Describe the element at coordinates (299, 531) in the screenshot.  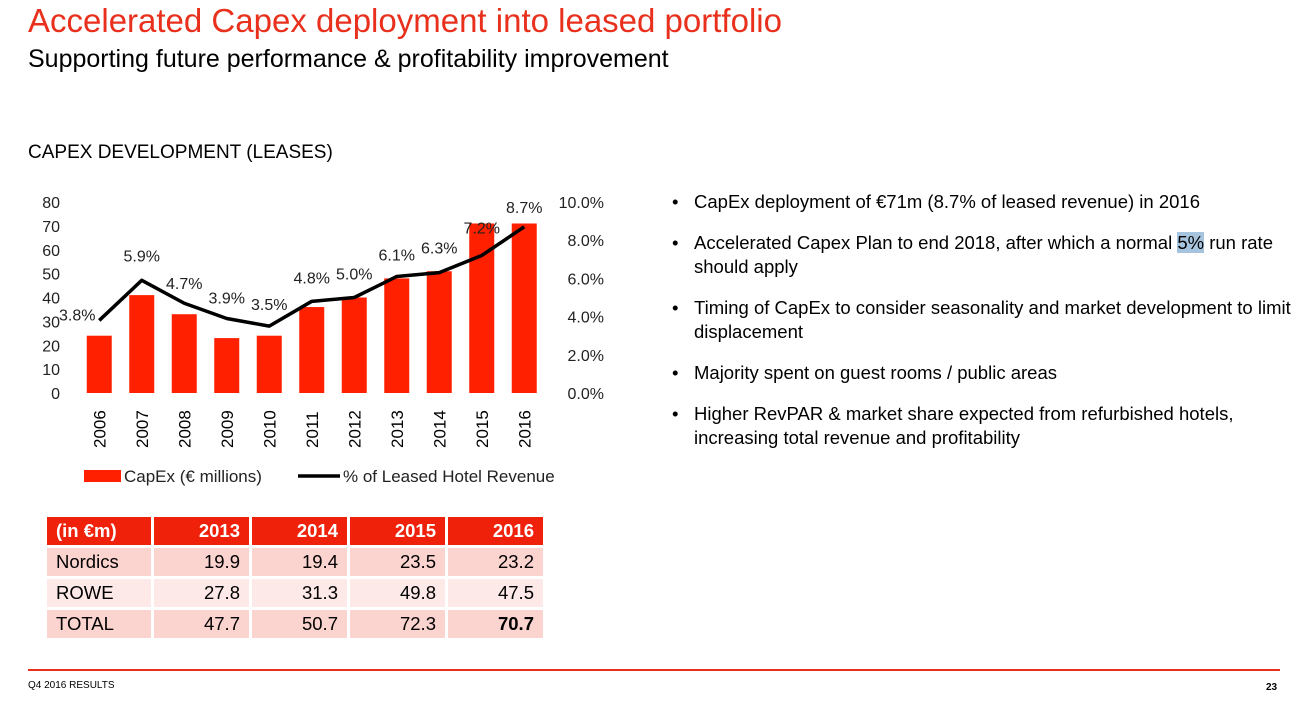
I see `table-header-cell: 2014` at that location.